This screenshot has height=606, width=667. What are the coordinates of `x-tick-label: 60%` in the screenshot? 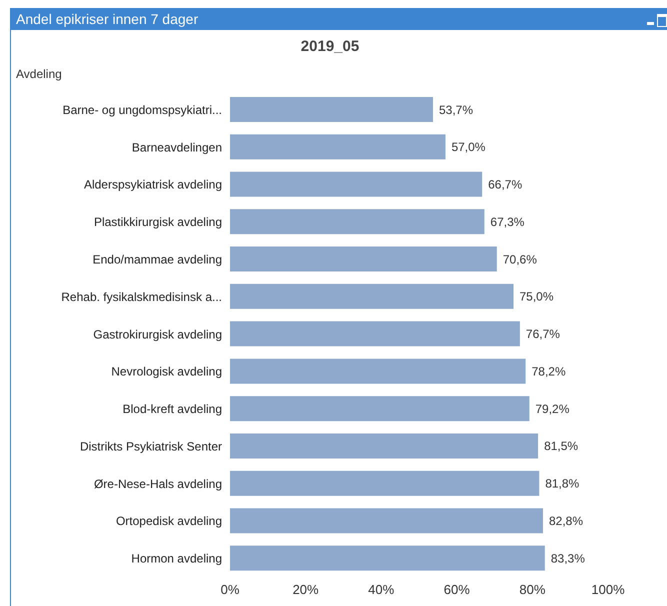 It's located at (457, 590).